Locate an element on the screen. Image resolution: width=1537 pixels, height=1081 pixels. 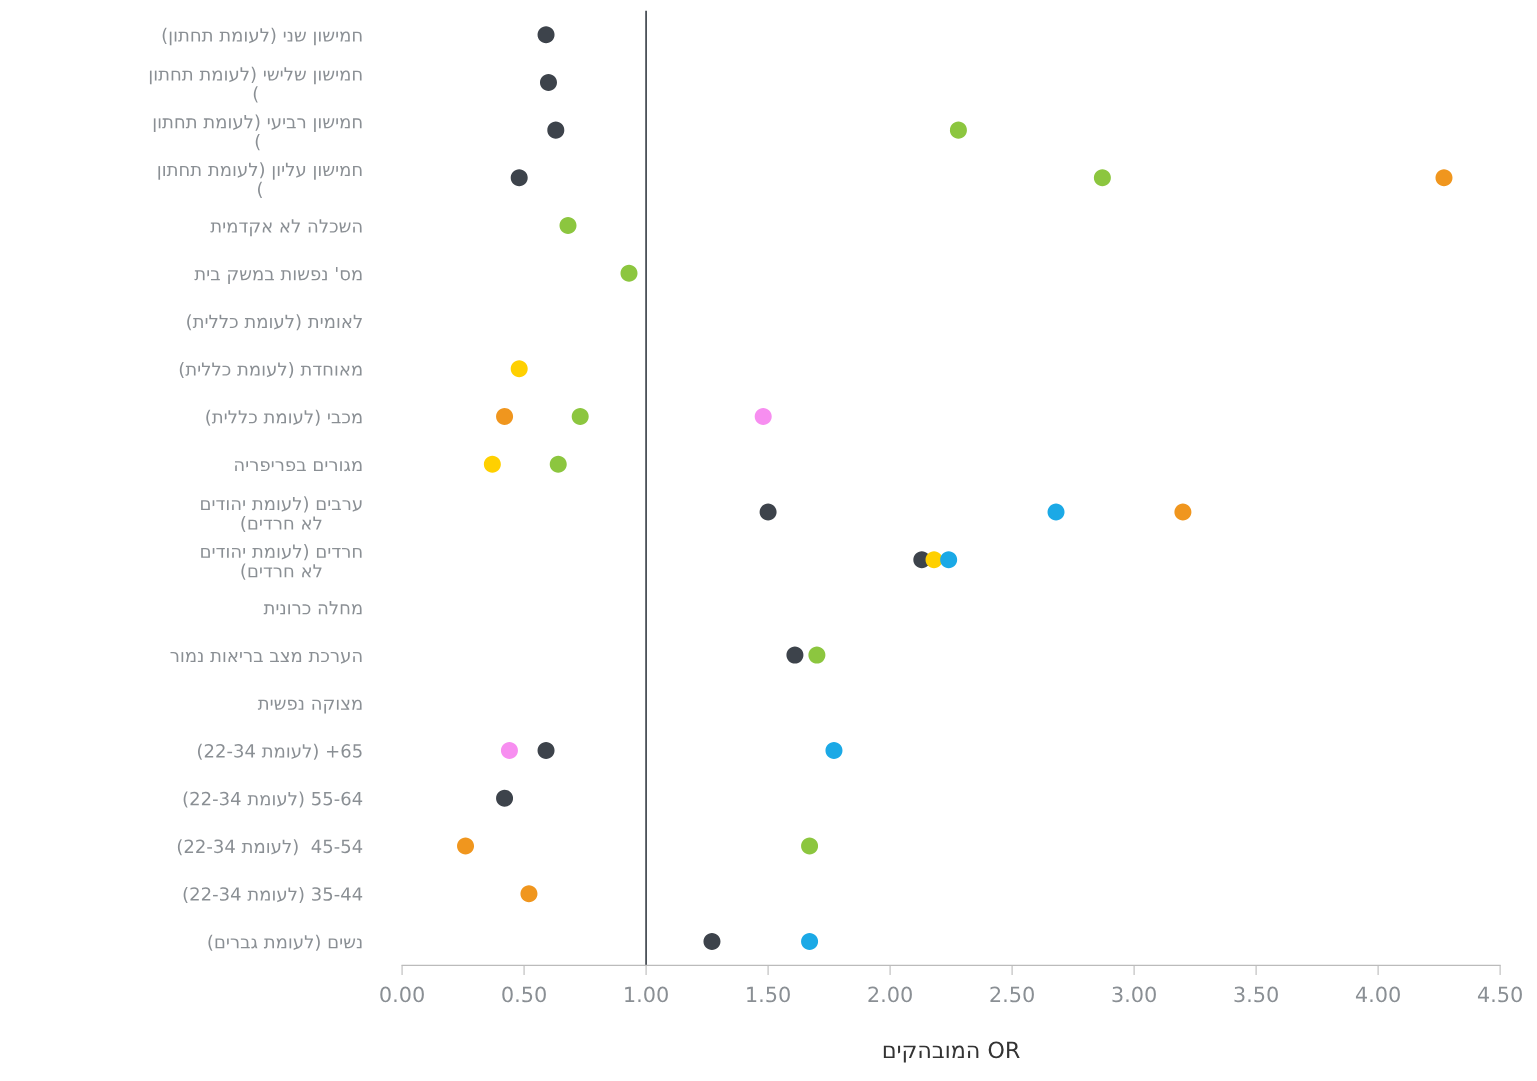
x-tick-label: 1.50 is located at coordinates (768, 994).